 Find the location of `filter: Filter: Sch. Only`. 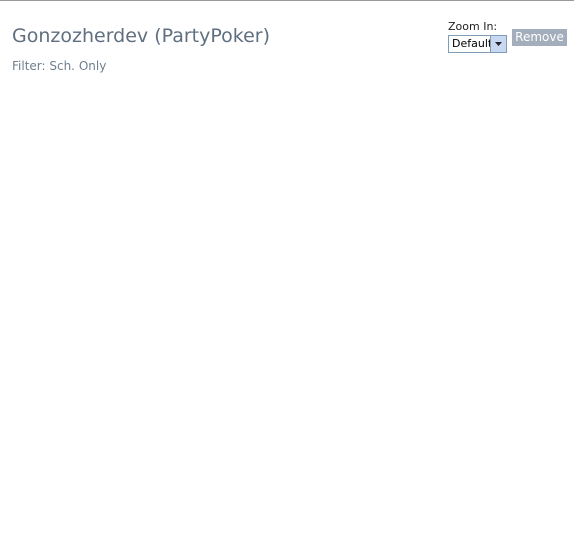

filter: Filter: Sch. Only is located at coordinates (59, 66).